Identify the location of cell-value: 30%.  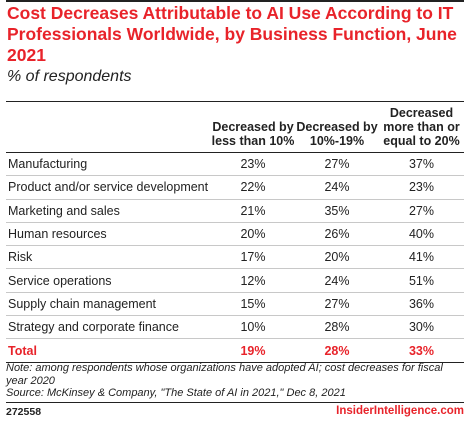
(421, 327).